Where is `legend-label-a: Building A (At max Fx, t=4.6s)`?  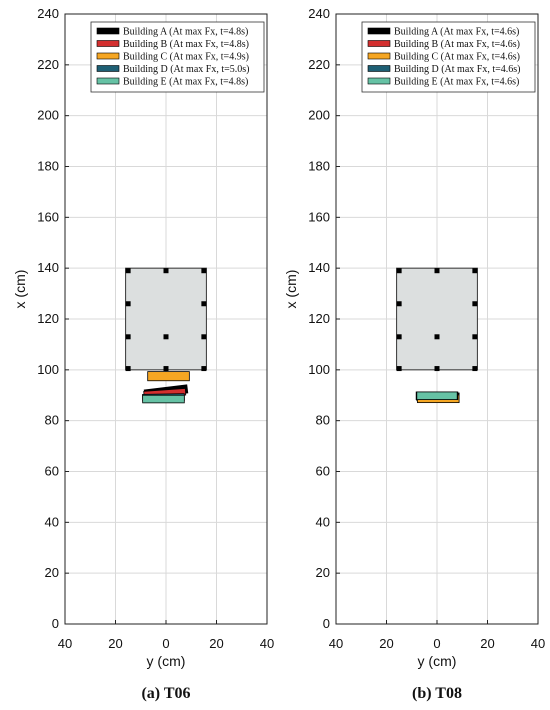 legend-label-a: Building A (At max Fx, t=4.6s) is located at coordinates (456, 32).